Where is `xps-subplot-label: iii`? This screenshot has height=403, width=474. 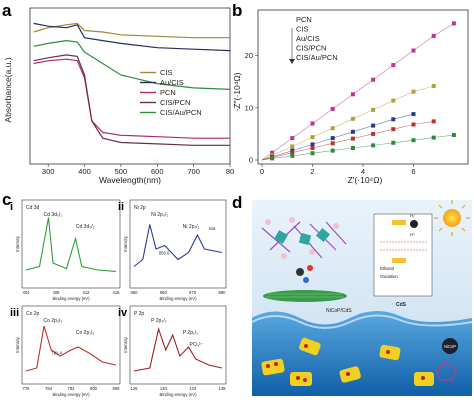 xps-subplot-label: iii is located at coordinates (14, 313).